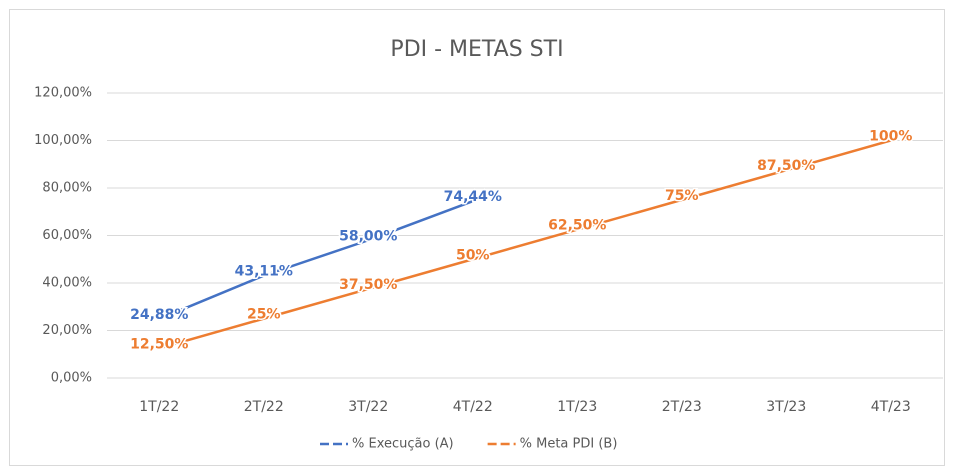 The image size is (954, 475). Describe the element at coordinates (891, 407) in the screenshot. I see `x-tick-label: 4T/23` at that location.